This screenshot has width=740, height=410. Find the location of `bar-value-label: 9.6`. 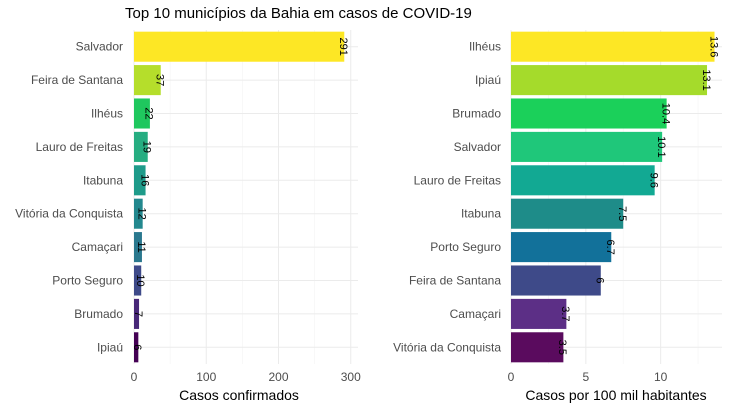

bar-value-label: 9.6 is located at coordinates (653, 180).